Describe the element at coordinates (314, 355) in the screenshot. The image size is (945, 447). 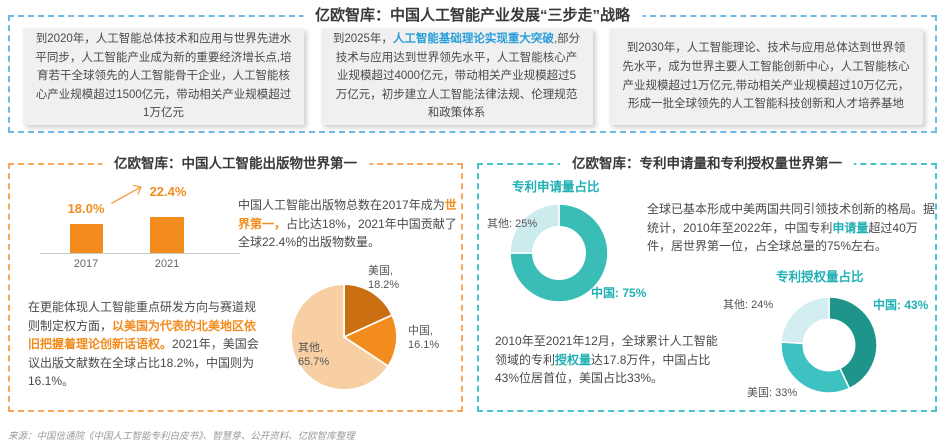
I see `pie-label-others: 其他, 65.7%` at that location.